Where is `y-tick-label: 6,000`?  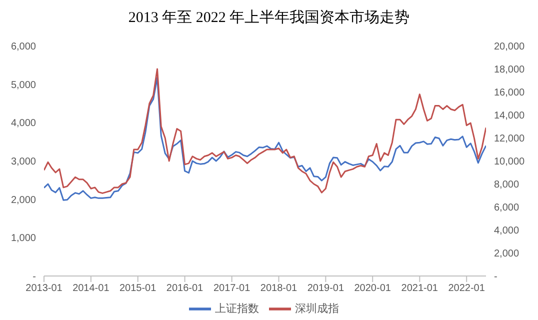 y-tick-label: 6,000 is located at coordinates (23, 47).